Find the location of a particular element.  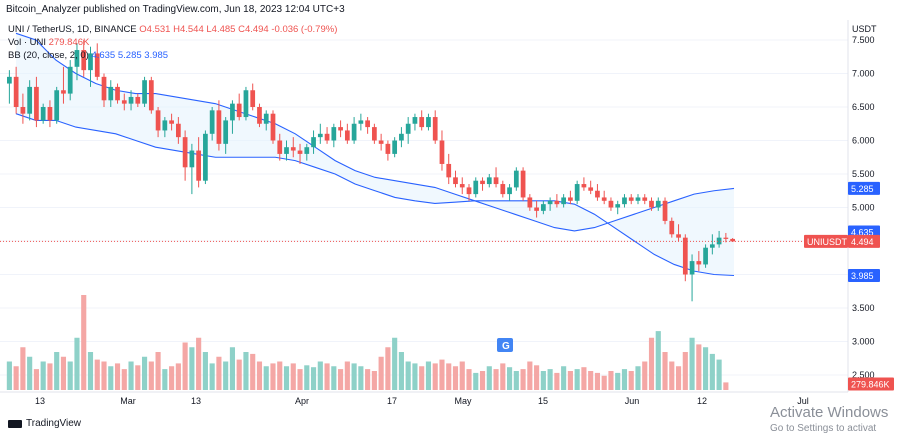

bb-legend: BB (20, close, 2, 0) 4.635 5.285 3.985 is located at coordinates (88, 55).